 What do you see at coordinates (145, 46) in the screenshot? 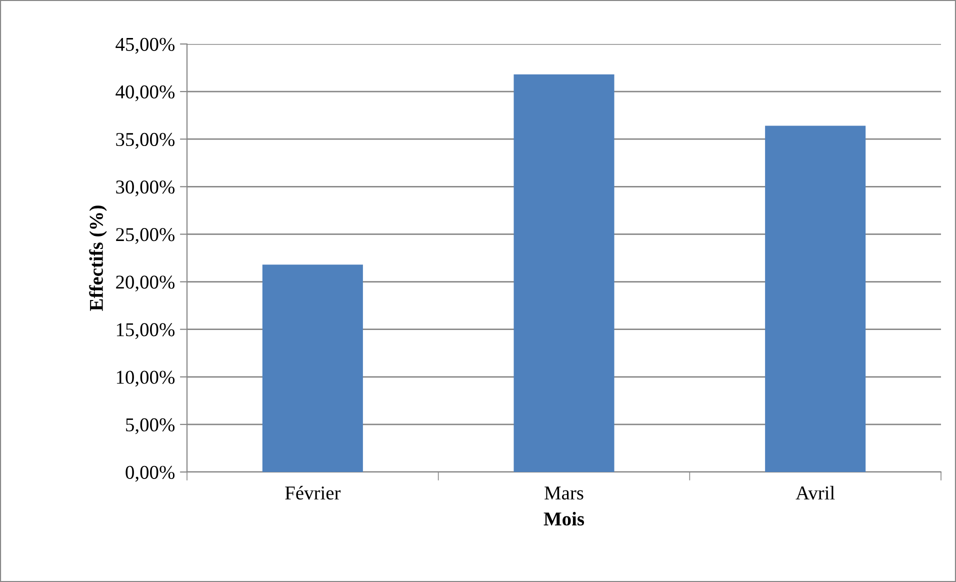
I see `y-tick-label: 45,00%` at bounding box center [145, 46].